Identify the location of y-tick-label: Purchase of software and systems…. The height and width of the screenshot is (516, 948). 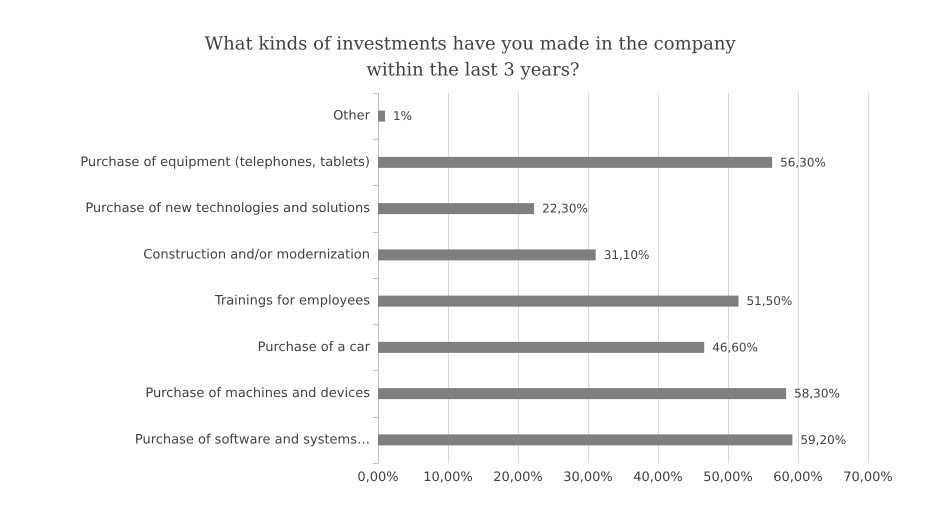
(252, 440).